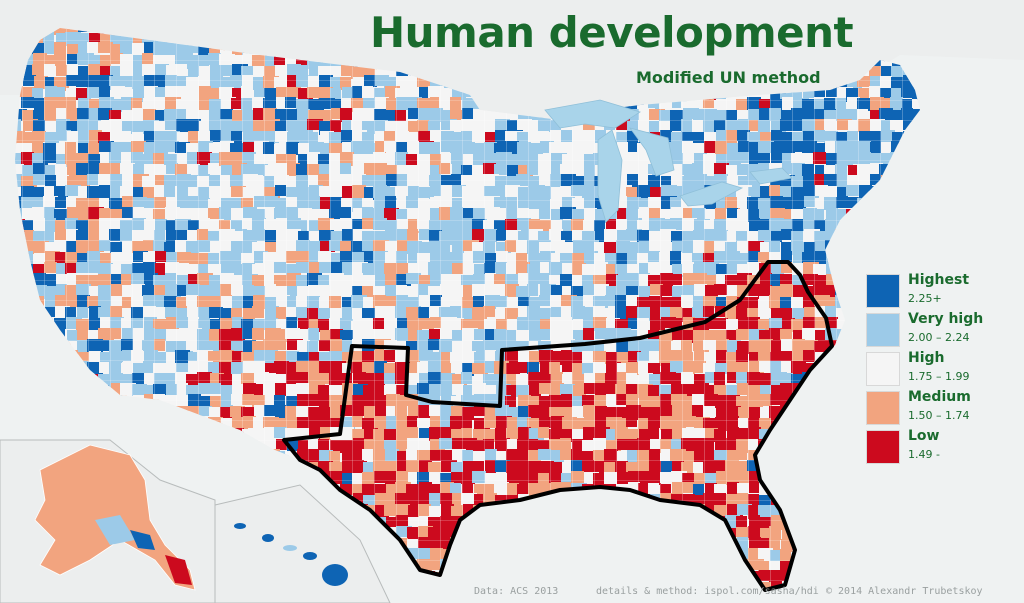 The image size is (1024, 603). I want to click on legend-item-highest: Highest 2.25+, so click(941, 291).